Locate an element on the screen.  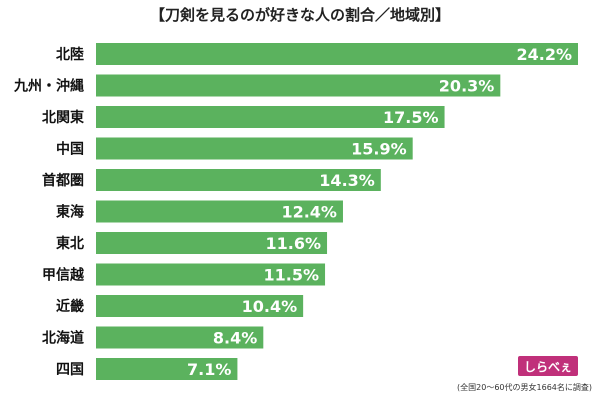
category-label: 北関東 is located at coordinates (63, 117).